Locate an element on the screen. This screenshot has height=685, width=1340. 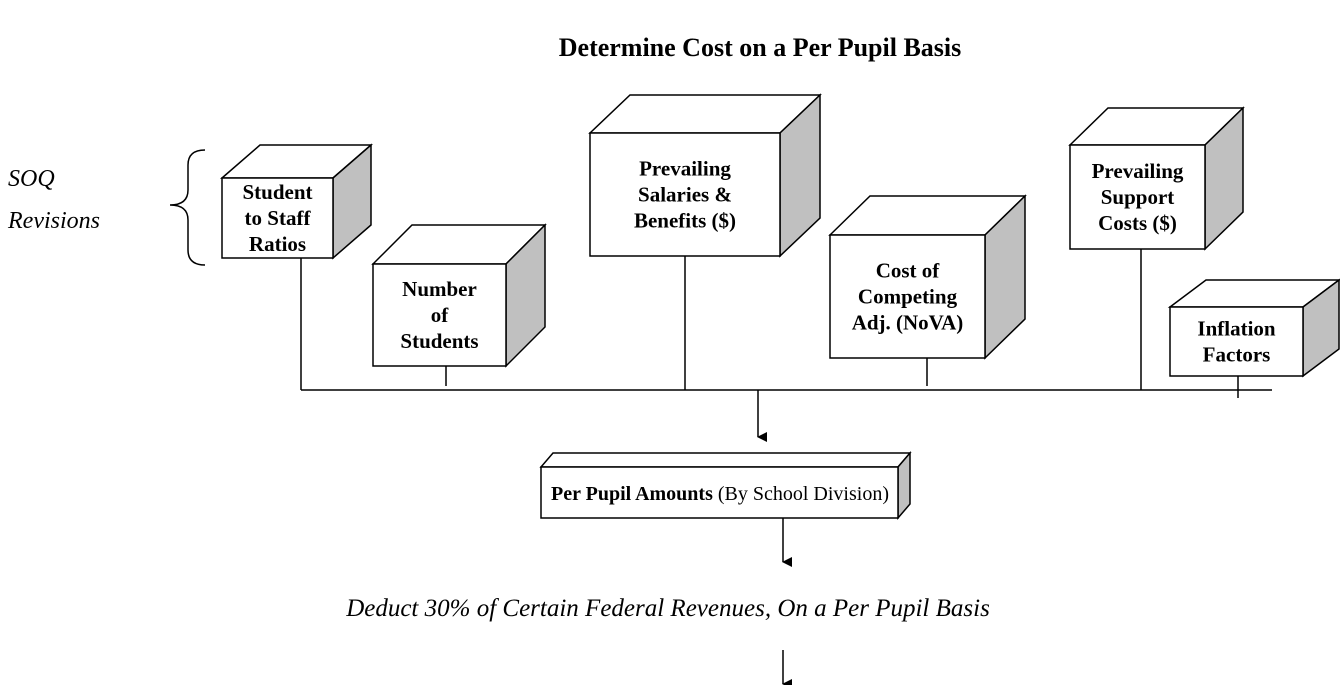
result-box: Per Pupil Amounts (By School Division) is located at coordinates (725, 485).